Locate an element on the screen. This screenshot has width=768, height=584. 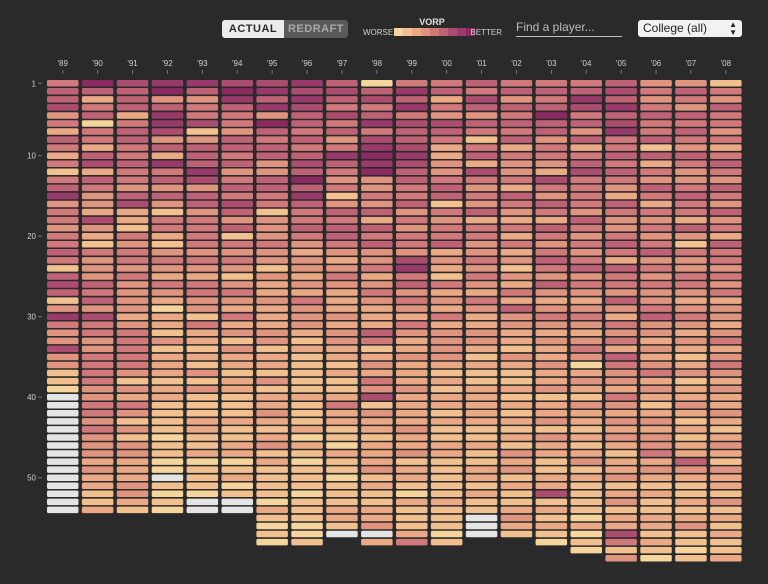
actual-toggle-button: ACTUAL is located at coordinates (253, 29).